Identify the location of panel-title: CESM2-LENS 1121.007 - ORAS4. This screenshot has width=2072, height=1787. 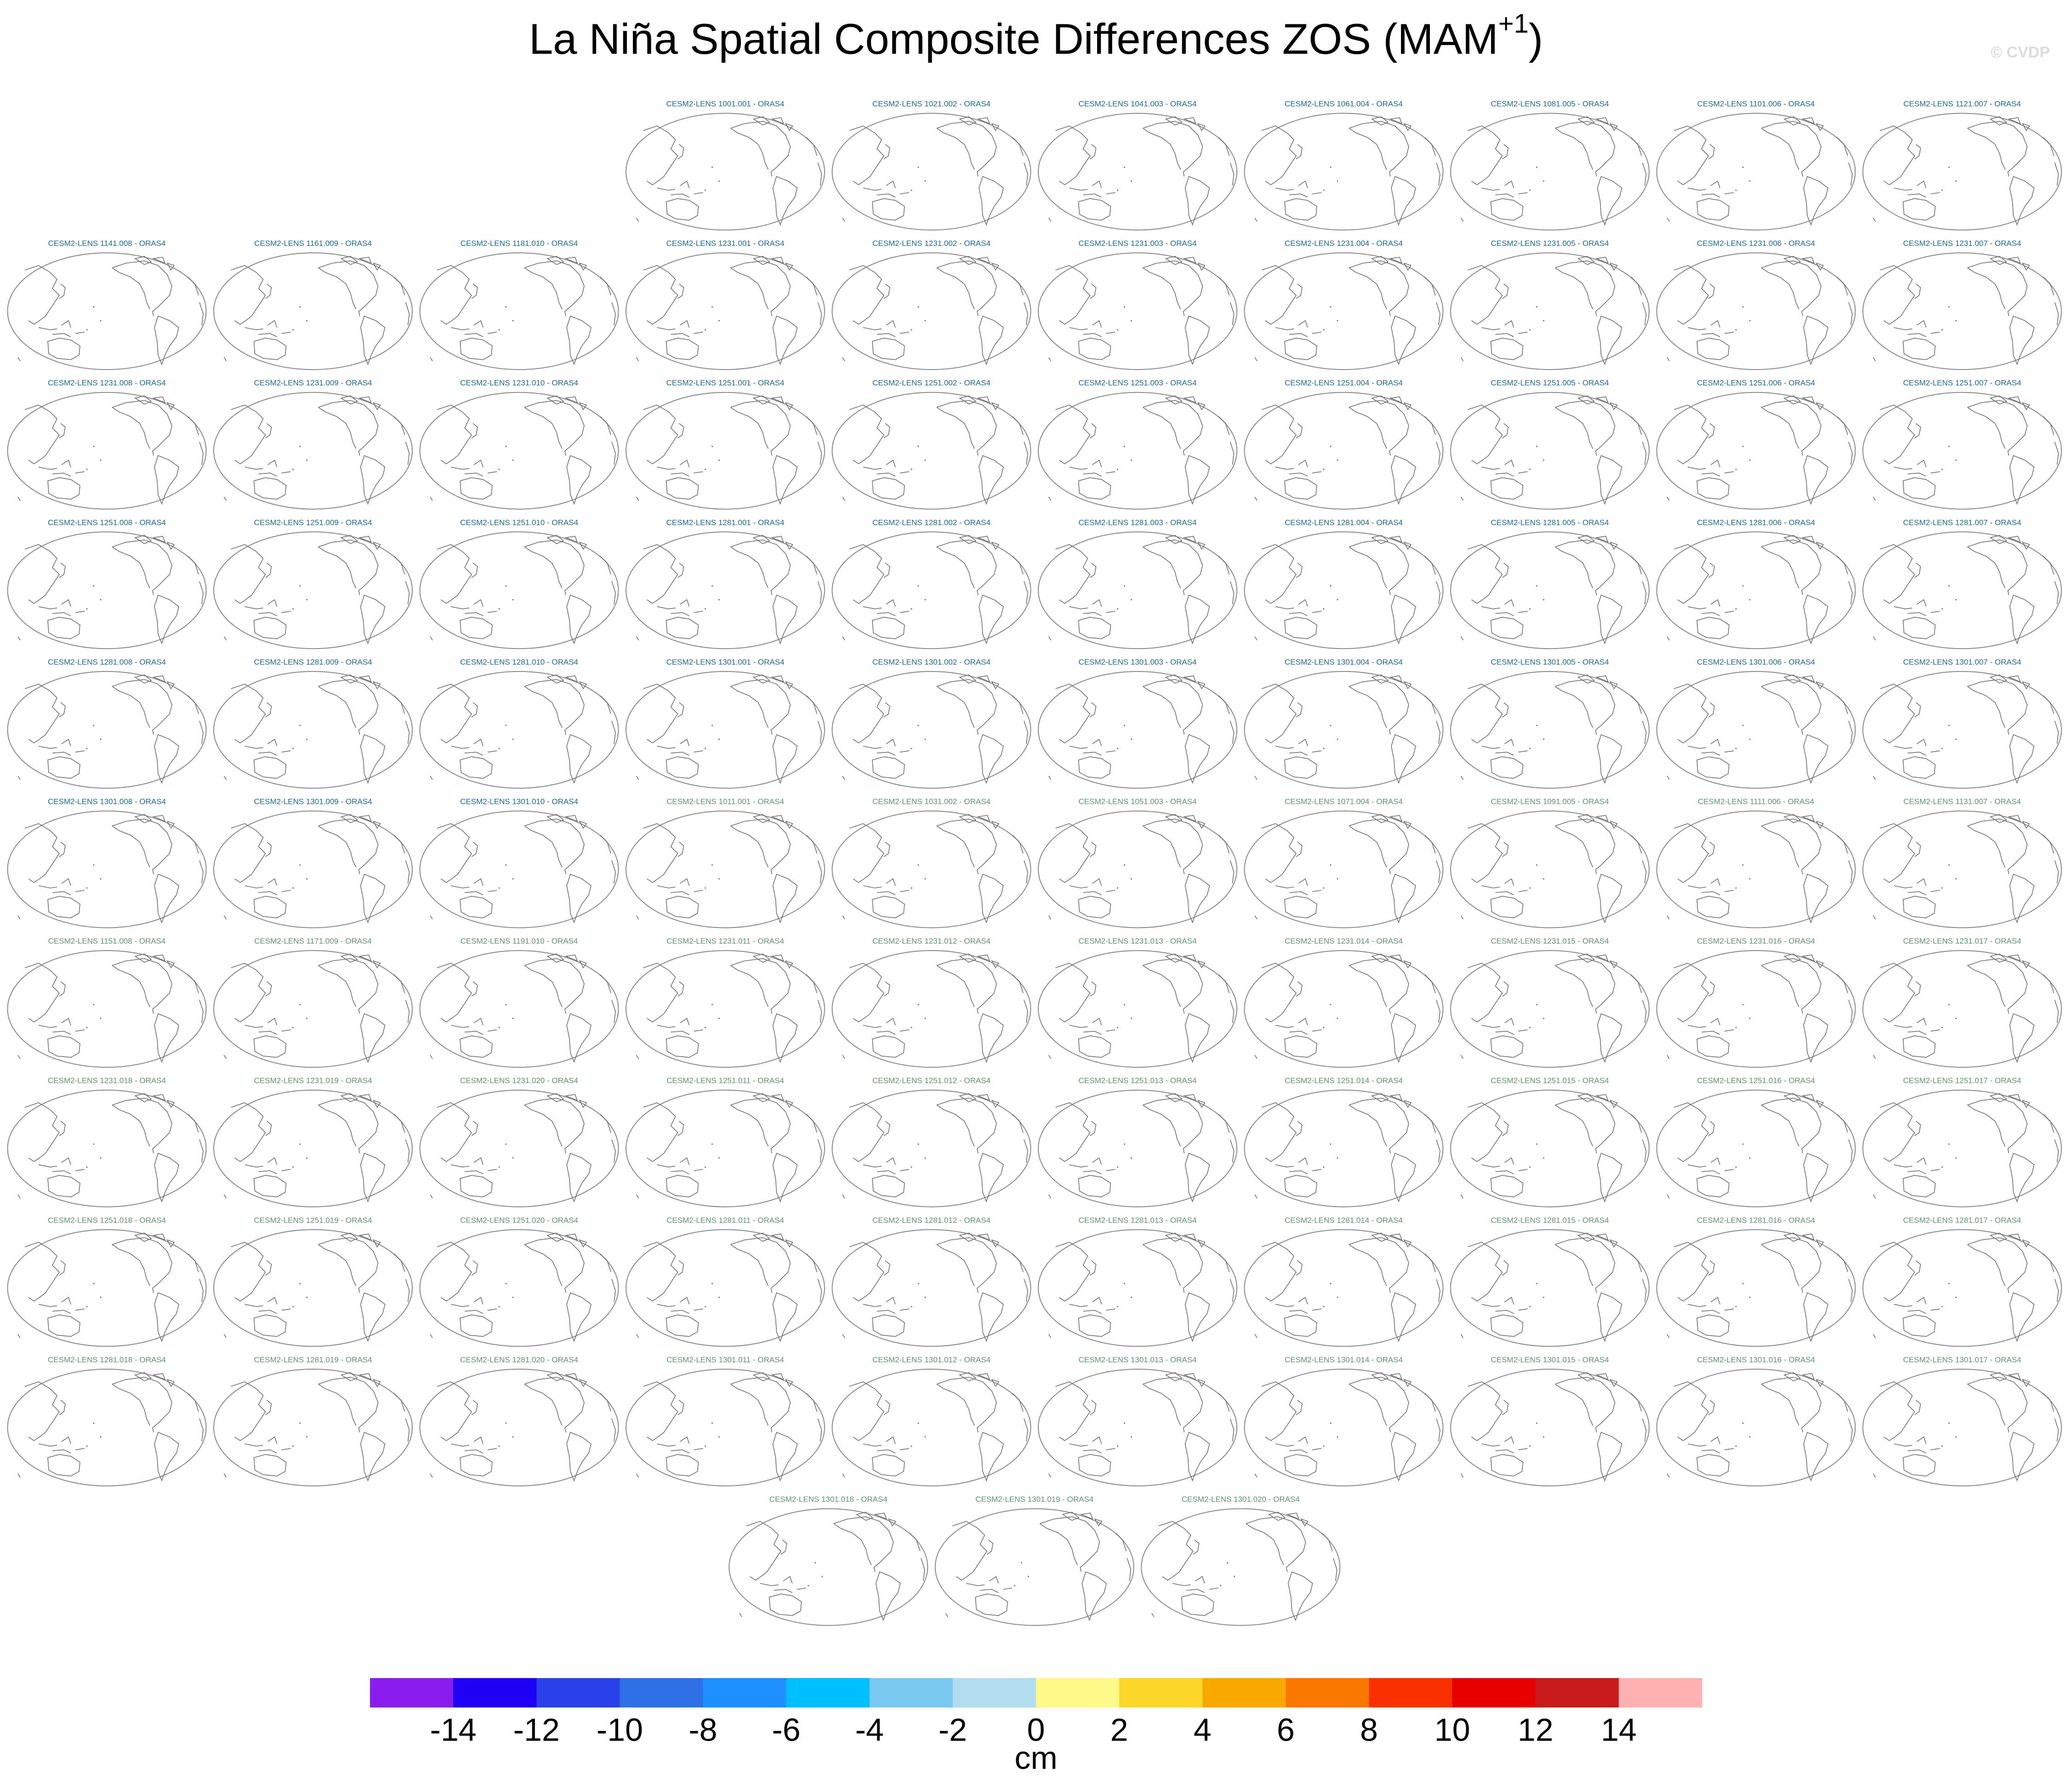
(1962, 104).